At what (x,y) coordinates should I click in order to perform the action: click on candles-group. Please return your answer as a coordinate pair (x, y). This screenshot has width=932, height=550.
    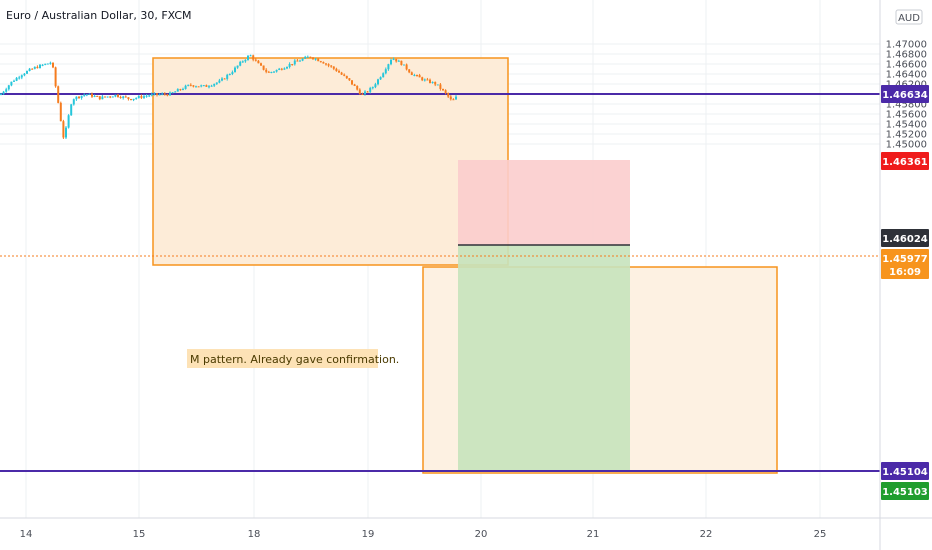
    Looking at the image, I should click on (228, 96).